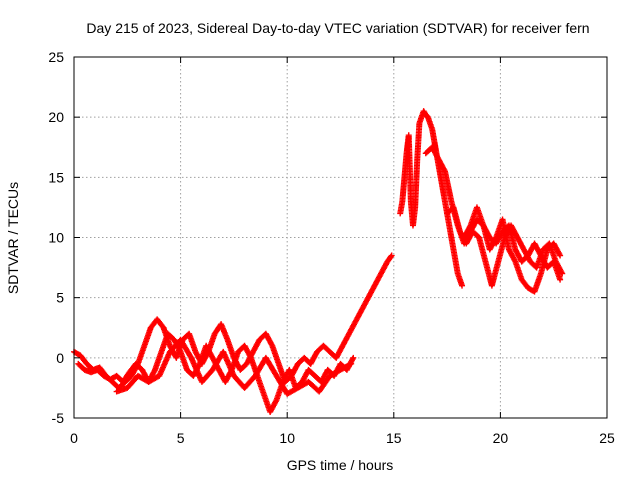  I want to click on x-axis-label: GPS time / hours, so click(340, 465).